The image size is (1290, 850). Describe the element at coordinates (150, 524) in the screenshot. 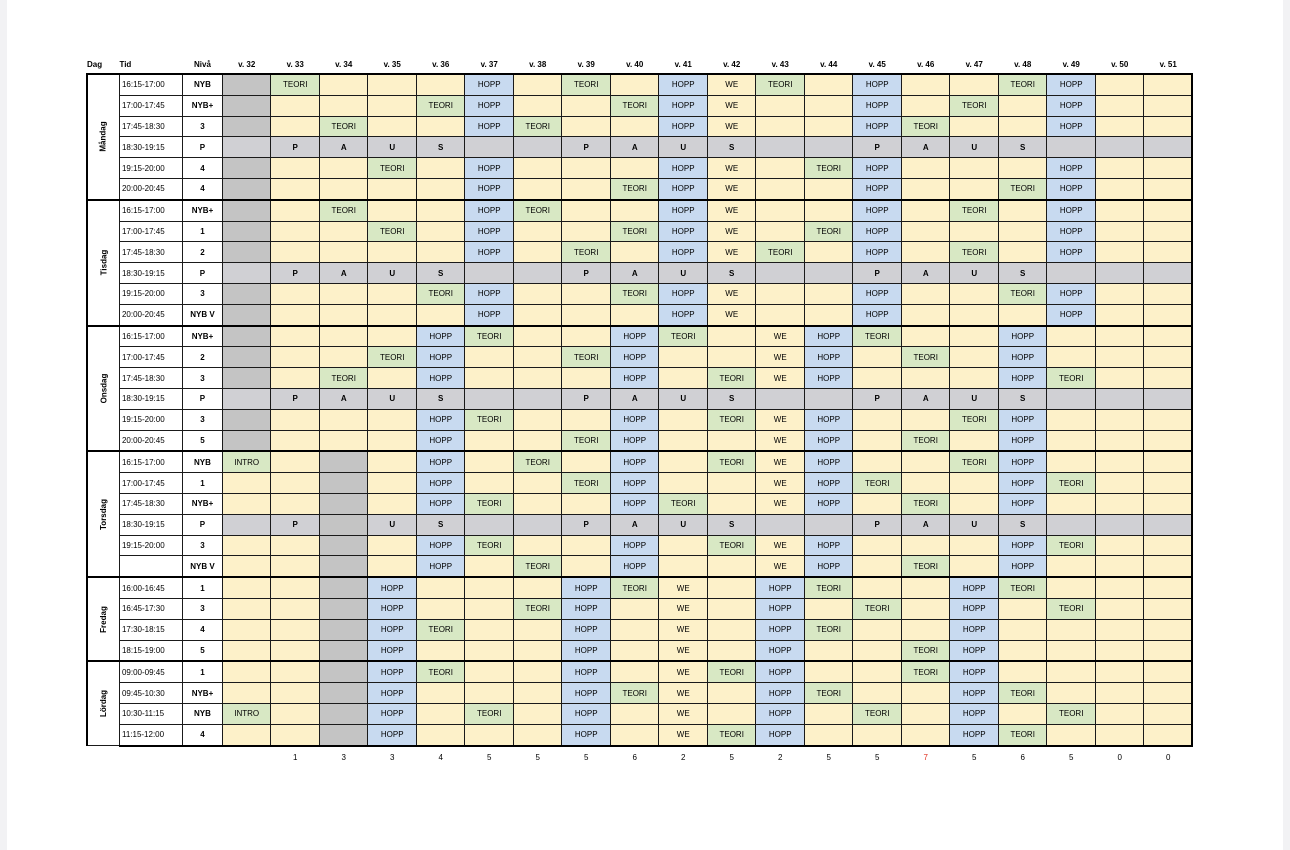

I see `time-cell: 18:30-19:15` at that location.